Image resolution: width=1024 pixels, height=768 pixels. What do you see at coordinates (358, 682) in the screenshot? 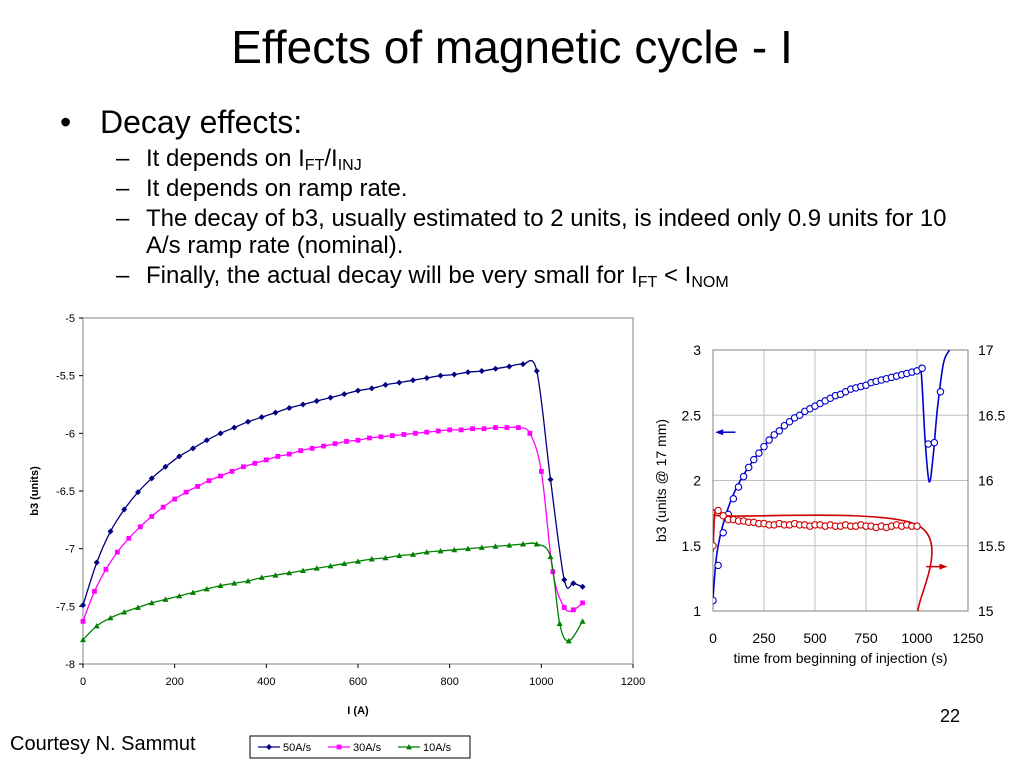
I see `x-tick-label: 600` at bounding box center [358, 682].